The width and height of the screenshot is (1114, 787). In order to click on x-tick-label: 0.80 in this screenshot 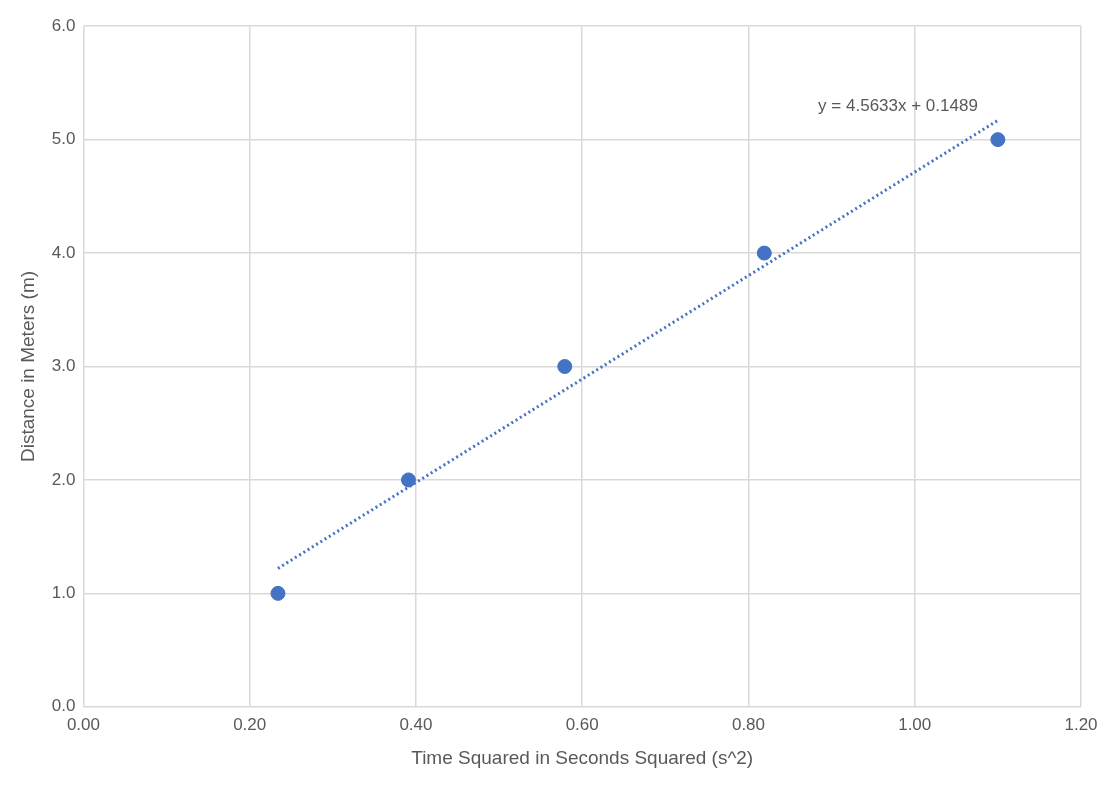, I will do `click(748, 724)`.